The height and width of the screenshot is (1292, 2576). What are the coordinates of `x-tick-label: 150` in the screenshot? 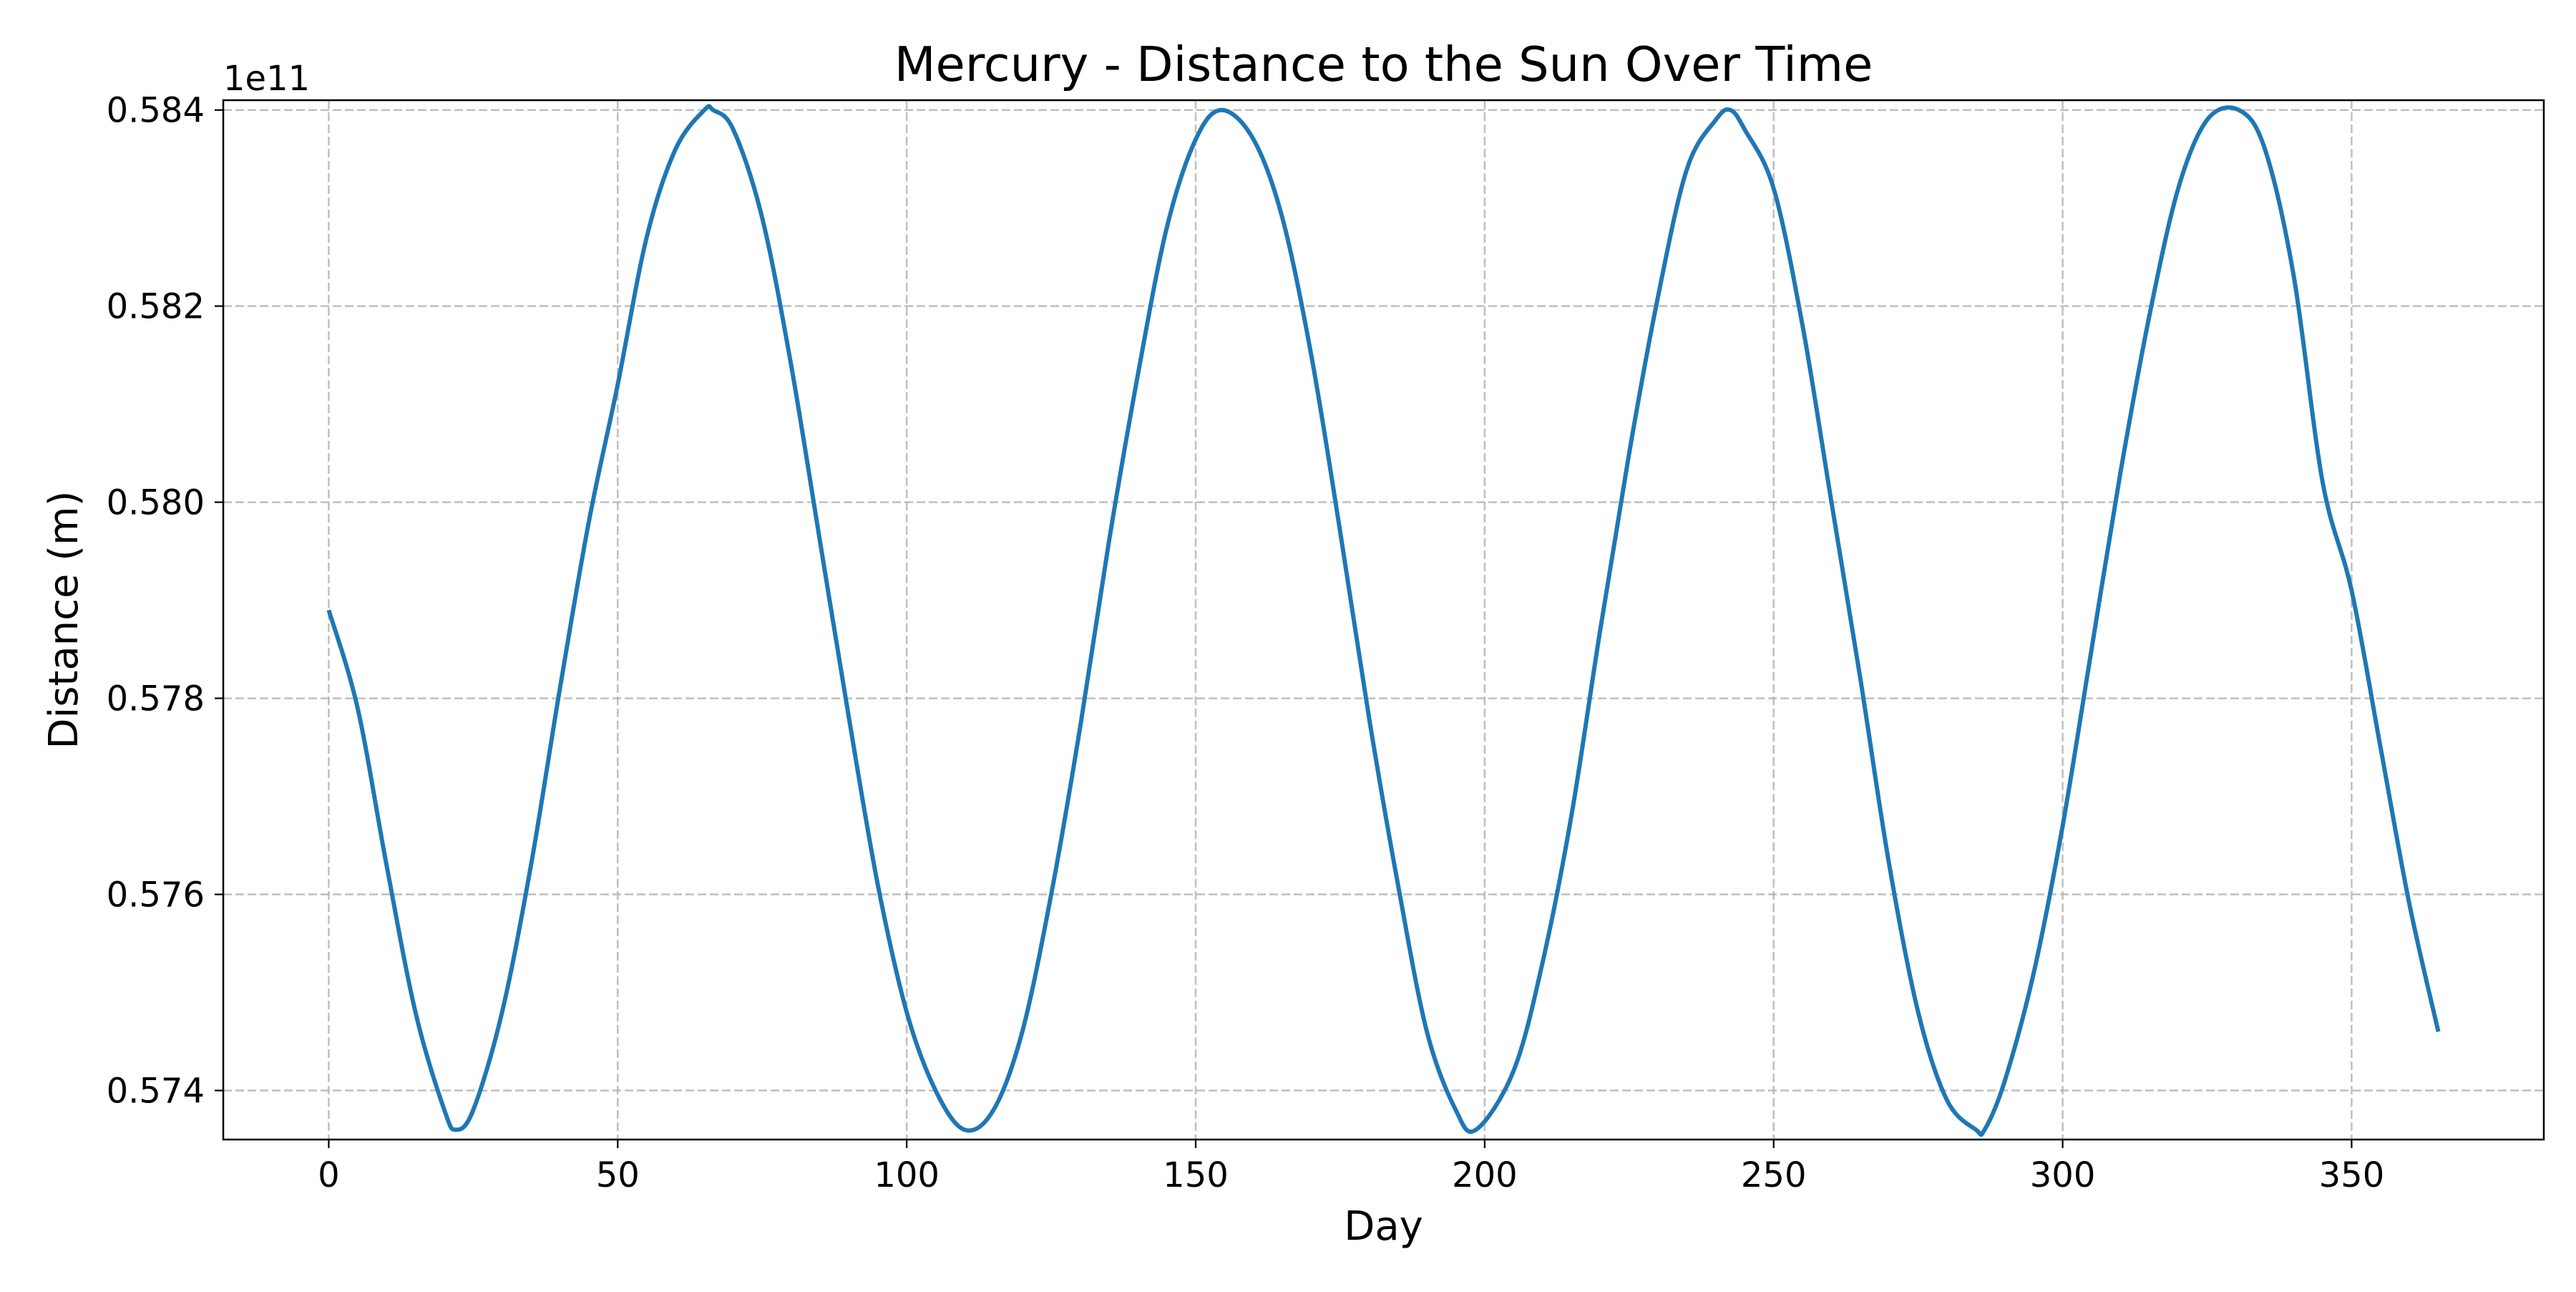 It's located at (1196, 1175).